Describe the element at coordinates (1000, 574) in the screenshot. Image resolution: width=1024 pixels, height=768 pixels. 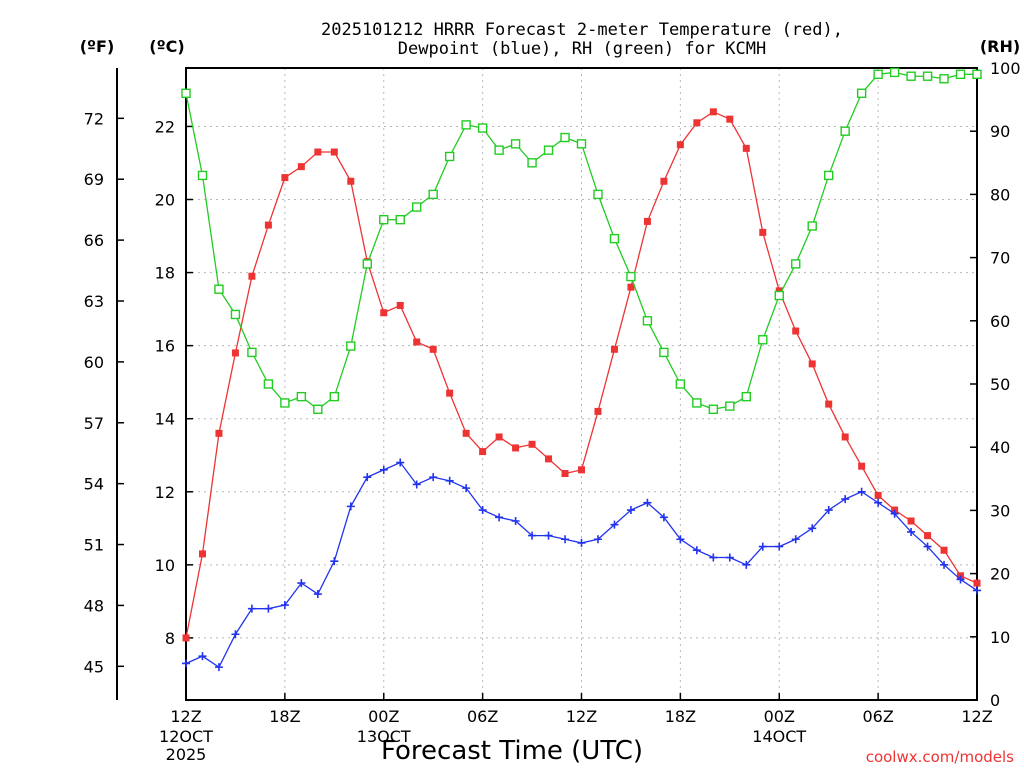
I see `rh-tick-label: 20` at that location.